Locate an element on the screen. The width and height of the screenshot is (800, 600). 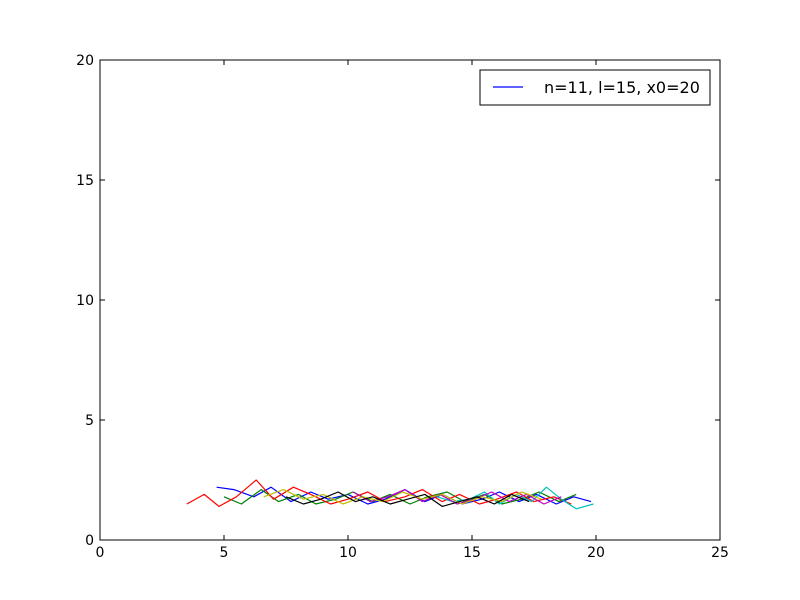
y-tick-label: 20 is located at coordinates (85, 61).